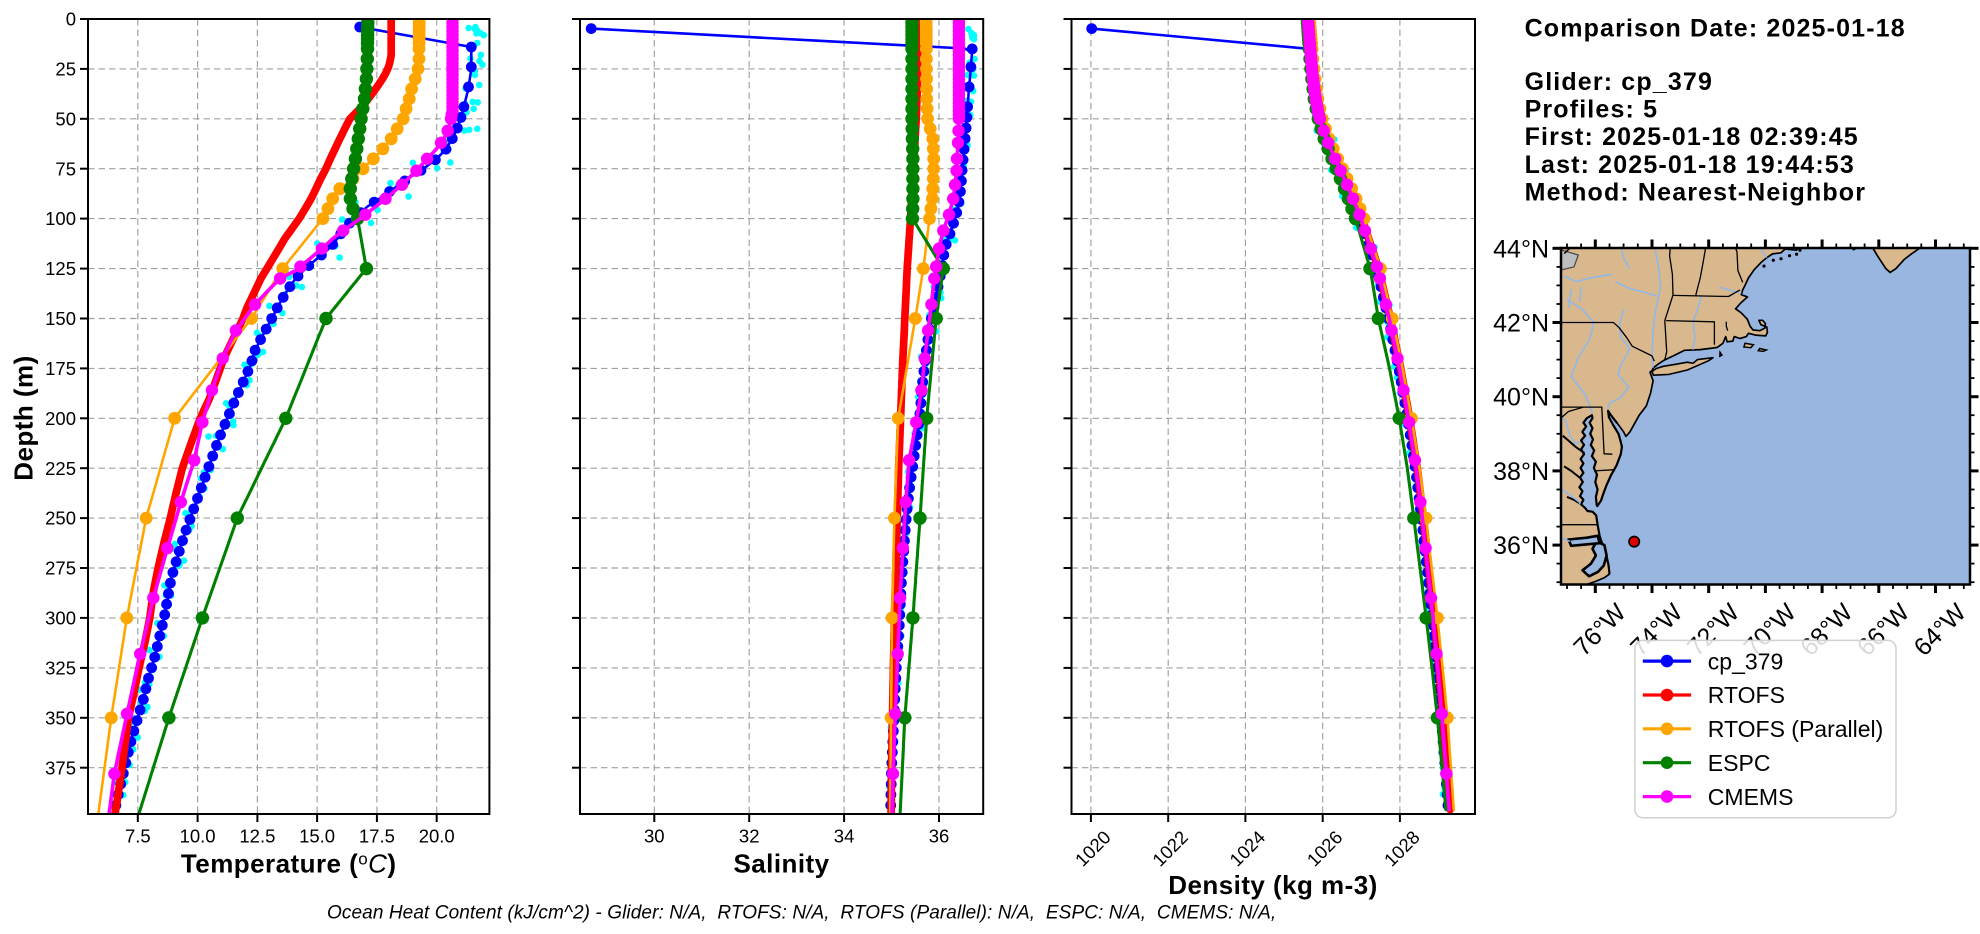  What do you see at coordinates (654, 836) in the screenshot?
I see `svg-text: 30` at bounding box center [654, 836].